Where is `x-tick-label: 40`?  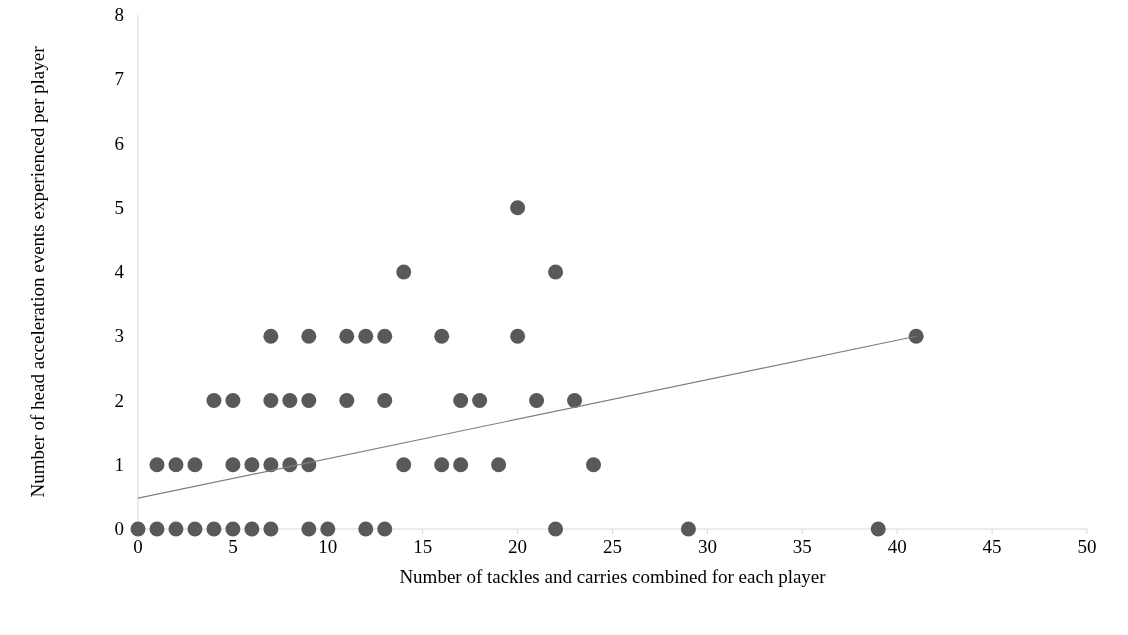
x-tick-label: 40 is located at coordinates (897, 546).